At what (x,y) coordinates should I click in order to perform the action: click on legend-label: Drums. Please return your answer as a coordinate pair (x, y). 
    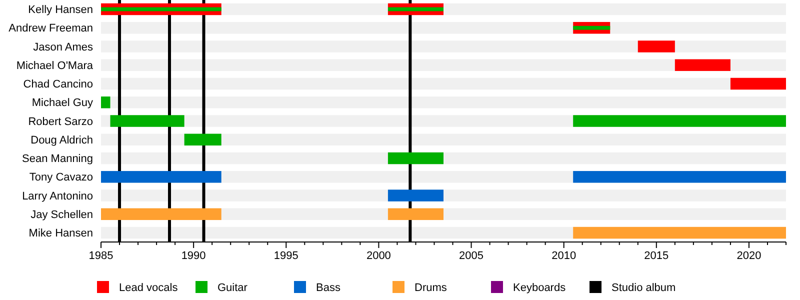
    Looking at the image, I should click on (431, 288).